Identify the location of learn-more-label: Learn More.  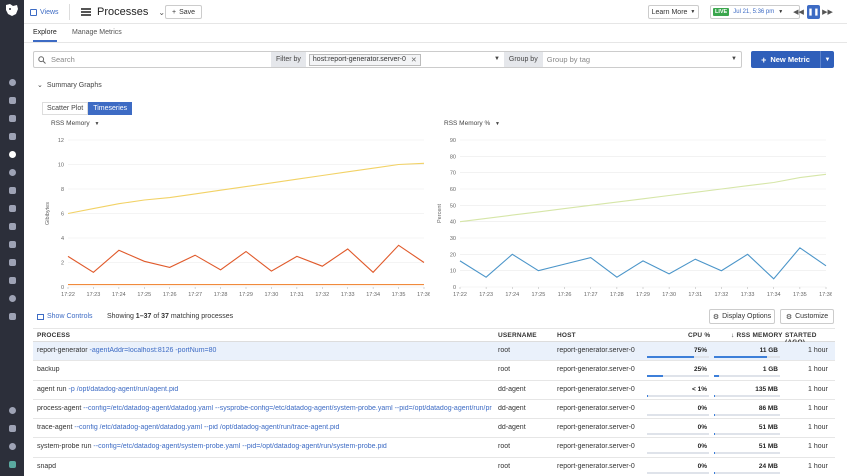
(669, 12).